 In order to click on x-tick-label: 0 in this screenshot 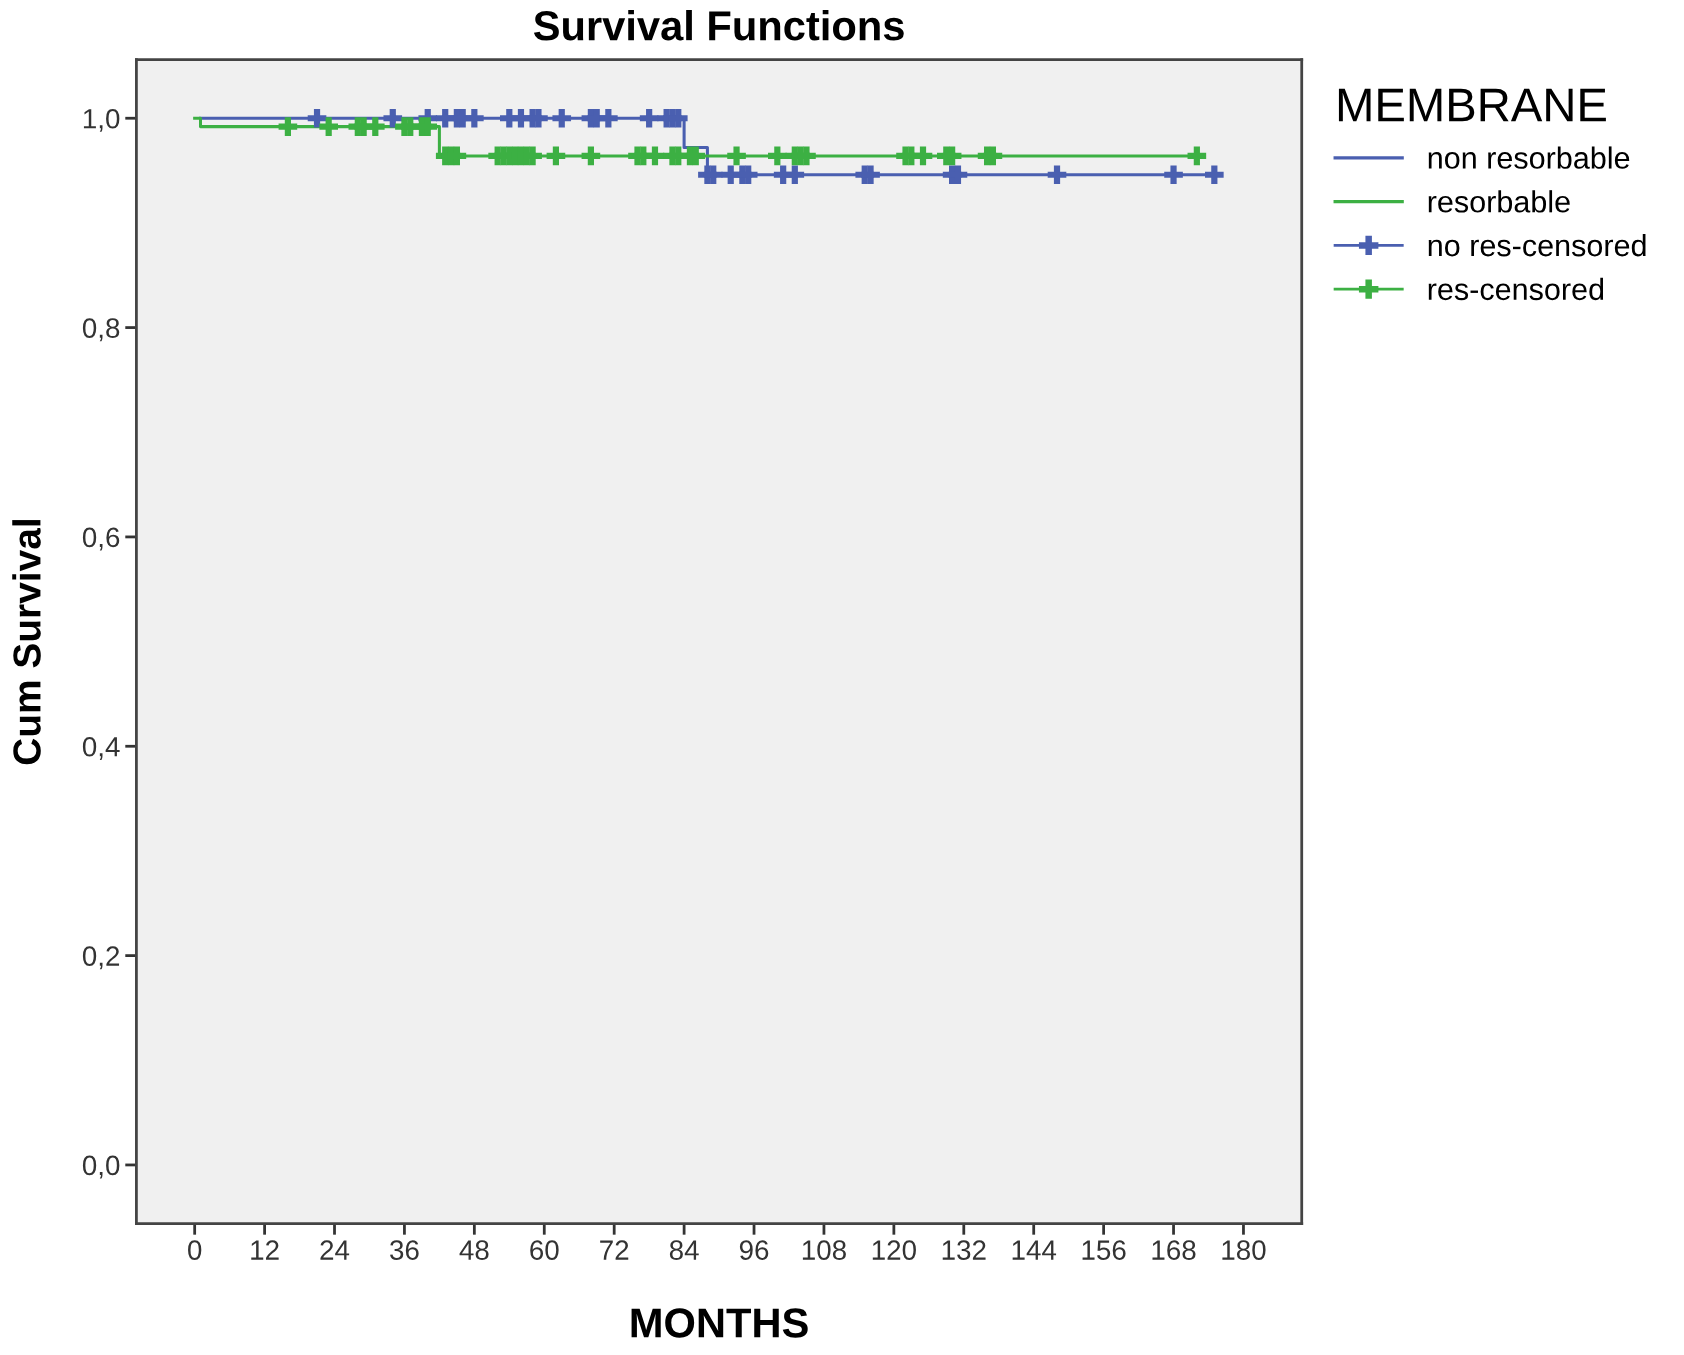, I will do `click(195, 1250)`.